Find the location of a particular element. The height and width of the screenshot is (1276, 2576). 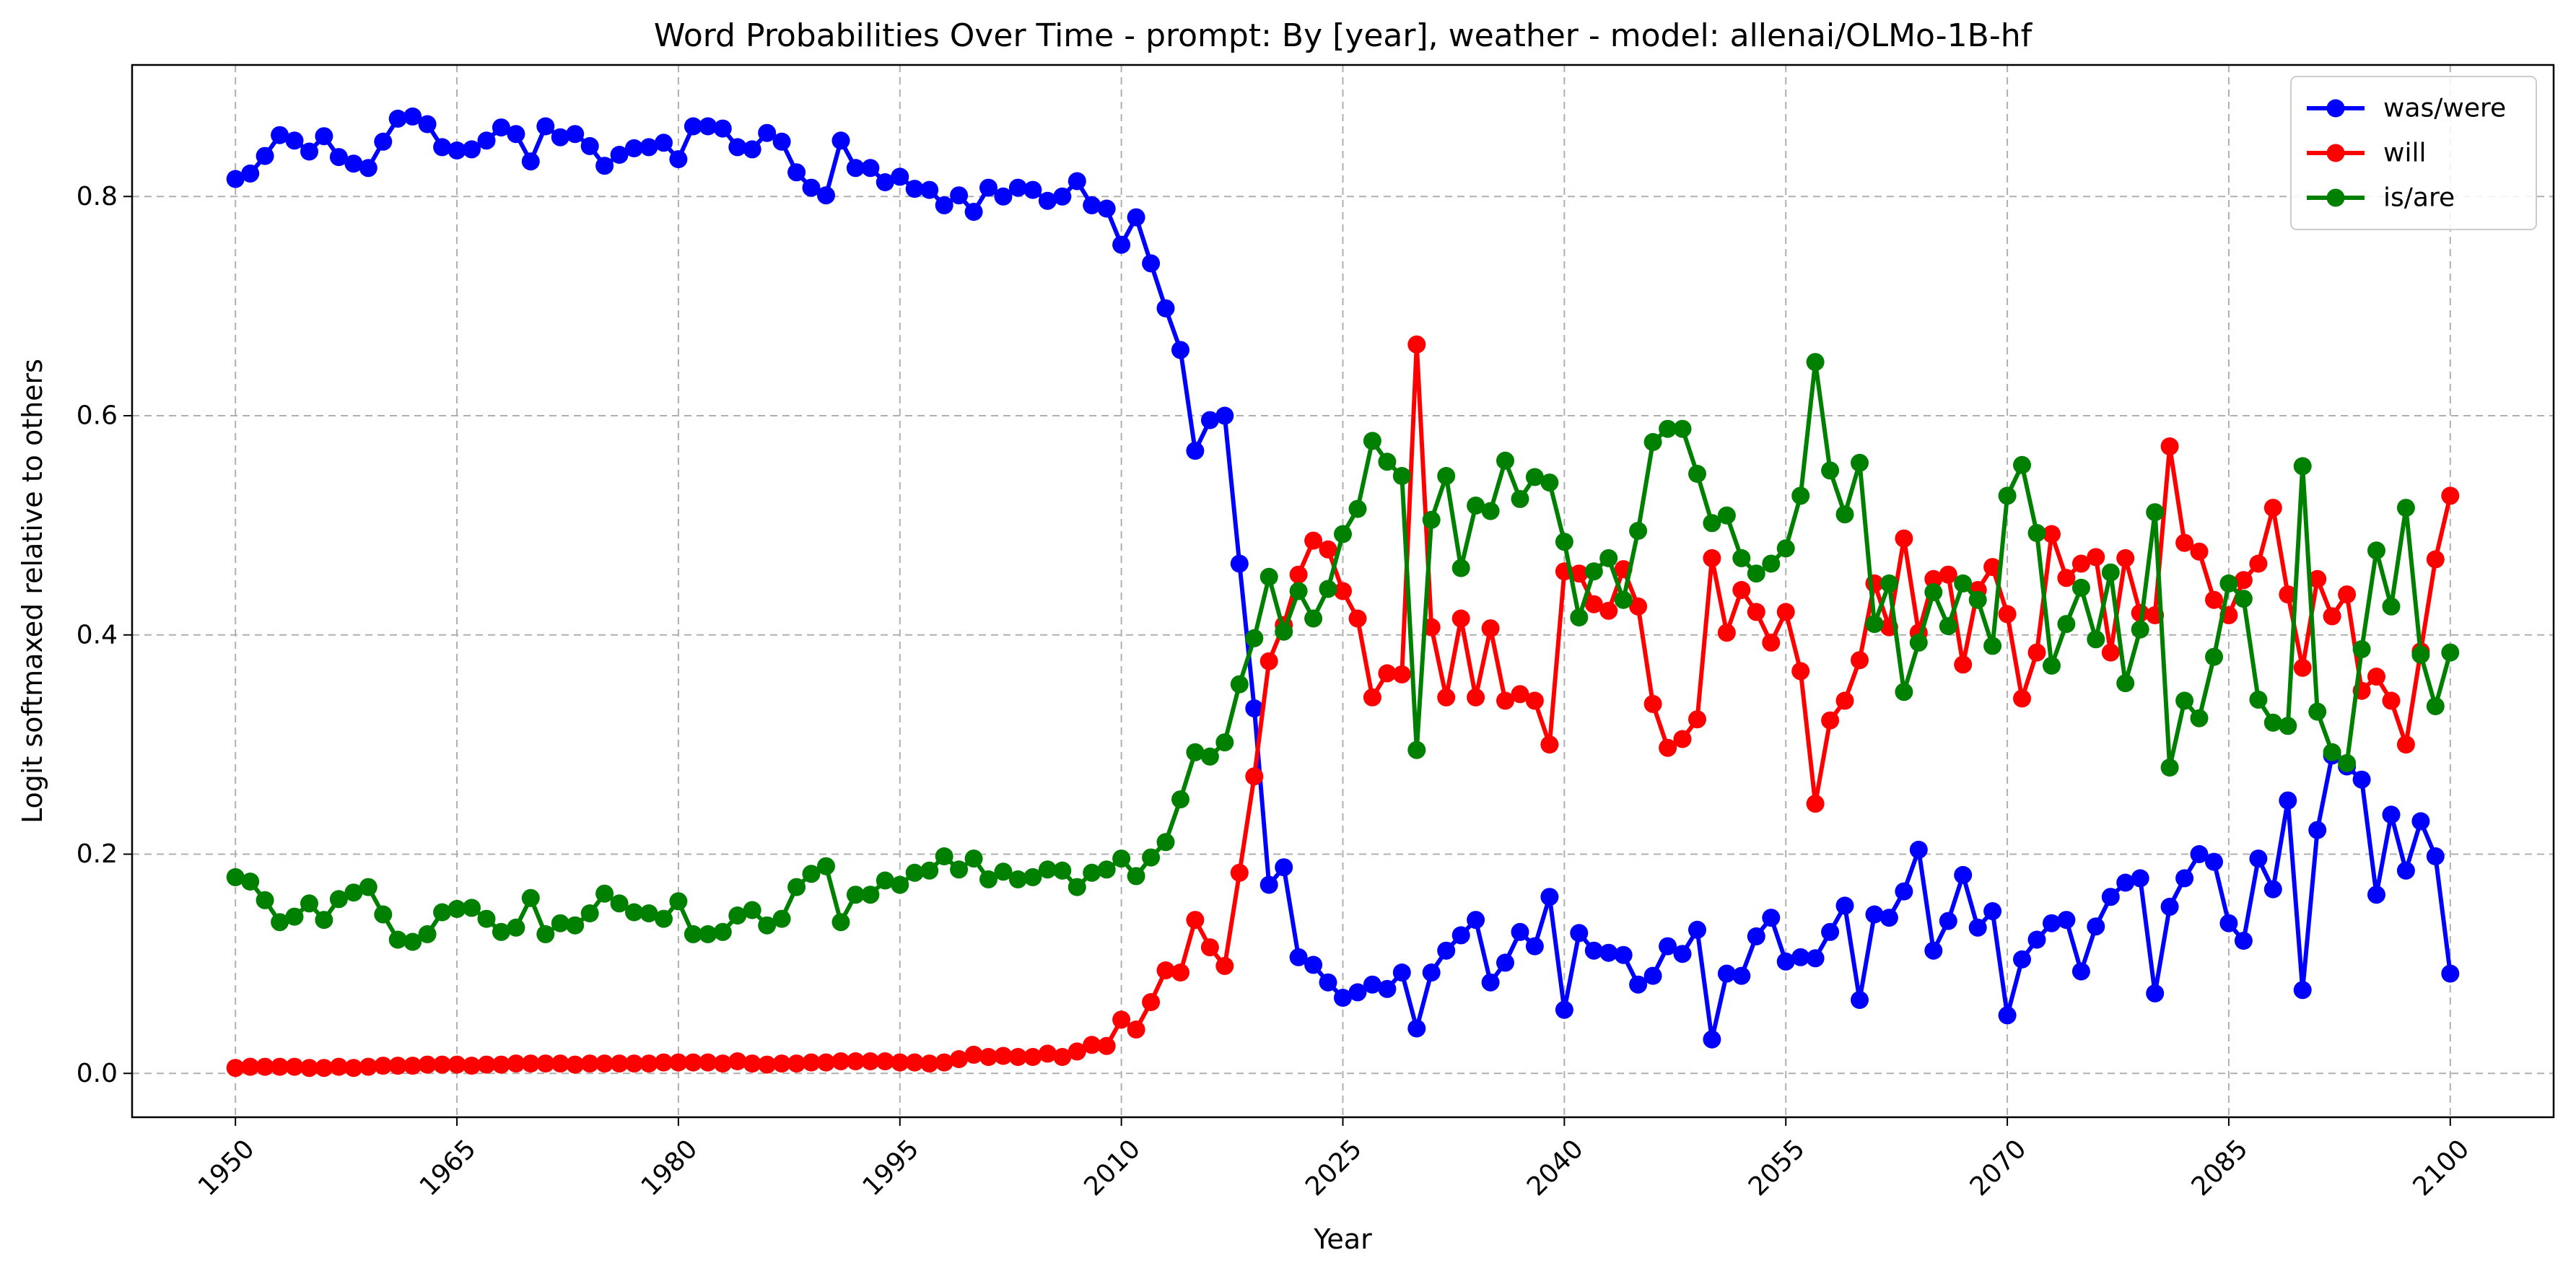

y-tick-label: 0.8 is located at coordinates (97, 196).